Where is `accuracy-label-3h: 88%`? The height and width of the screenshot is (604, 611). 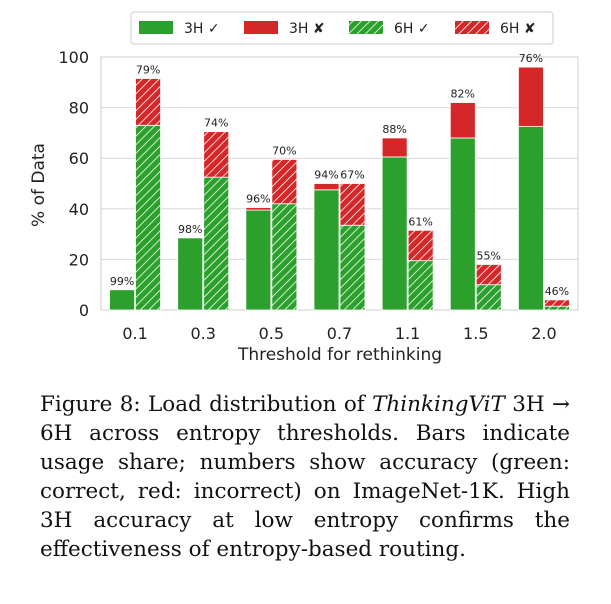 accuracy-label-3h: 88% is located at coordinates (394, 129).